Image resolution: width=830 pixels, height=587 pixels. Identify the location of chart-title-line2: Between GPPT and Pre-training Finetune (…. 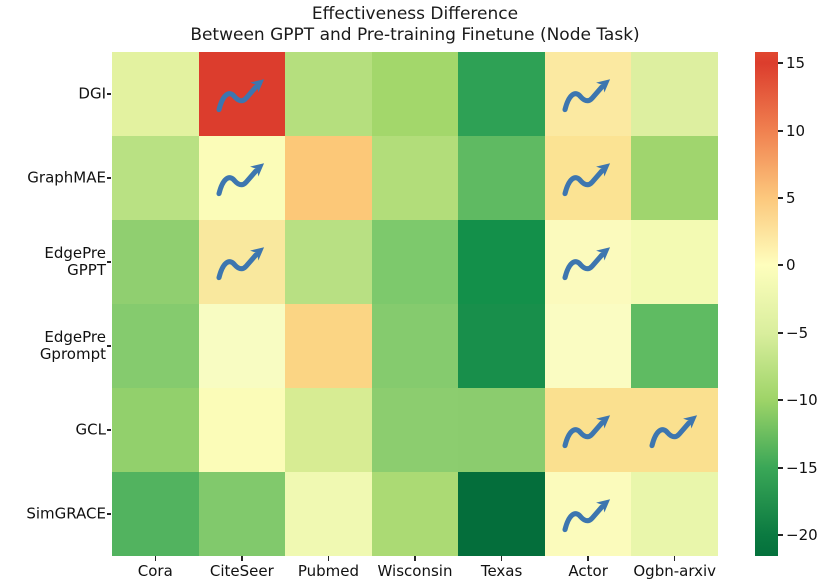
(415, 35).